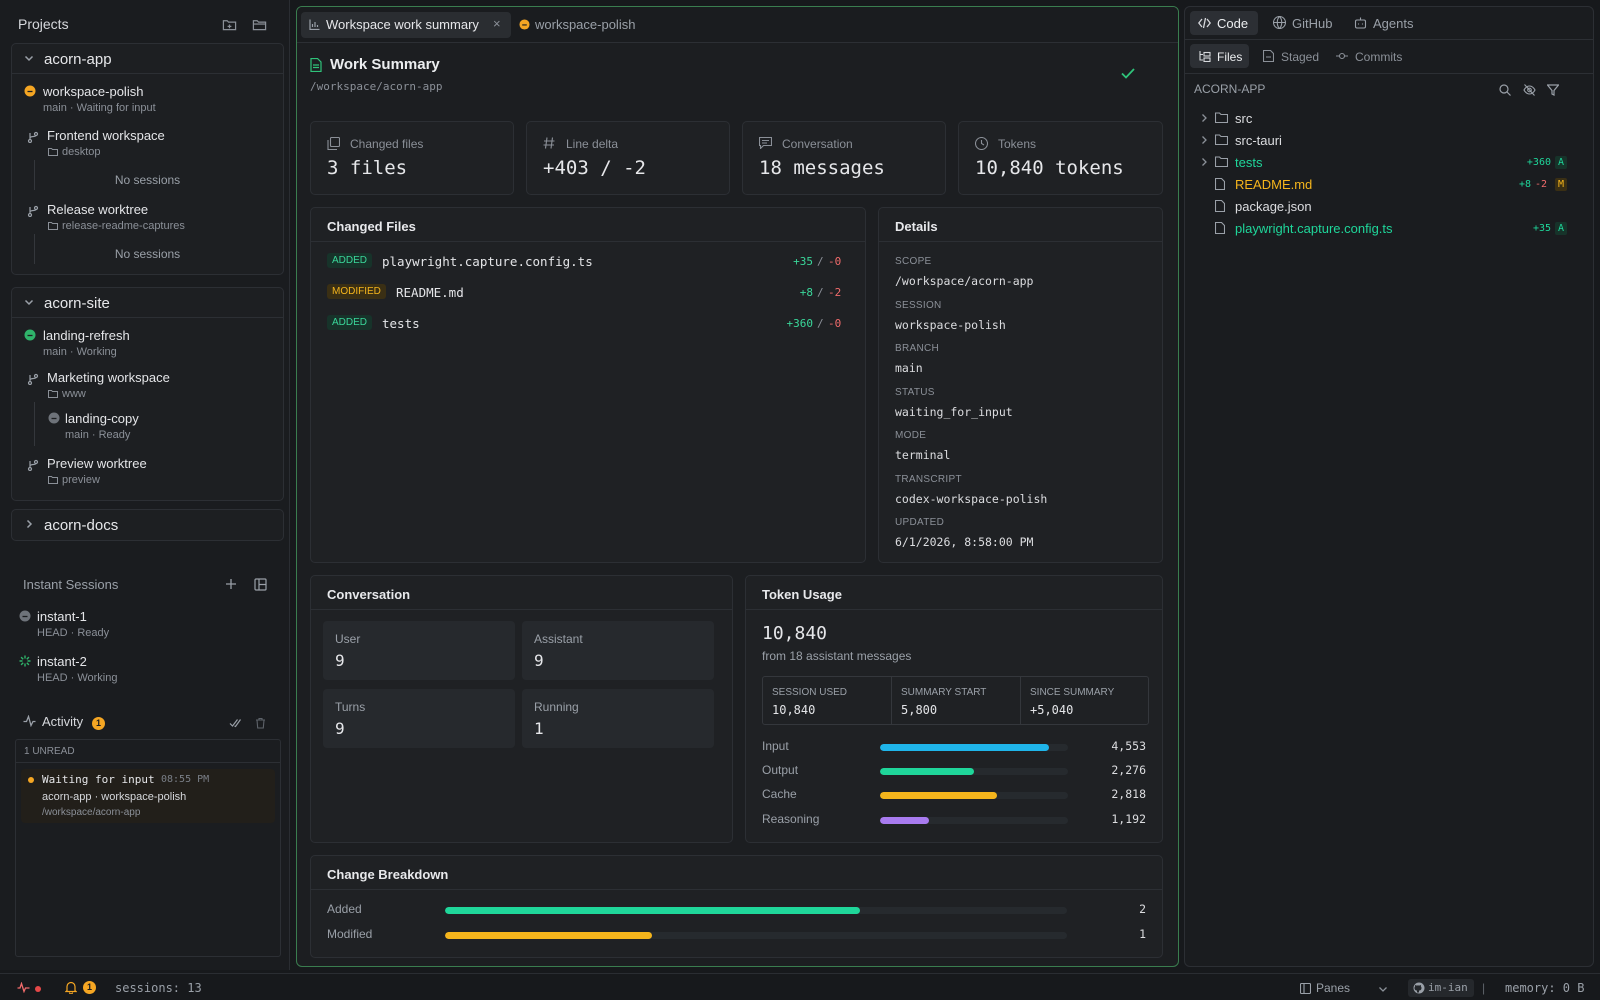 The height and width of the screenshot is (1000, 1600). I want to click on error-dot, so click(38, 989).